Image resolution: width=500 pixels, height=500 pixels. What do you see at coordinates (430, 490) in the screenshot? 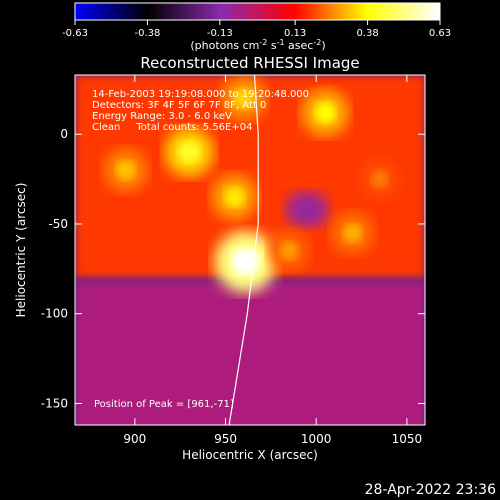
I see `footer-timestamp: 28-Apr-2022 23:36` at bounding box center [430, 490].